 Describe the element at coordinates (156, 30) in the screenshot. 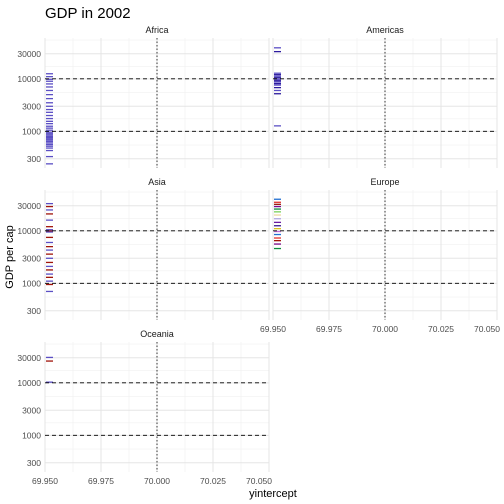

I see `facet-label: Africa` at that location.